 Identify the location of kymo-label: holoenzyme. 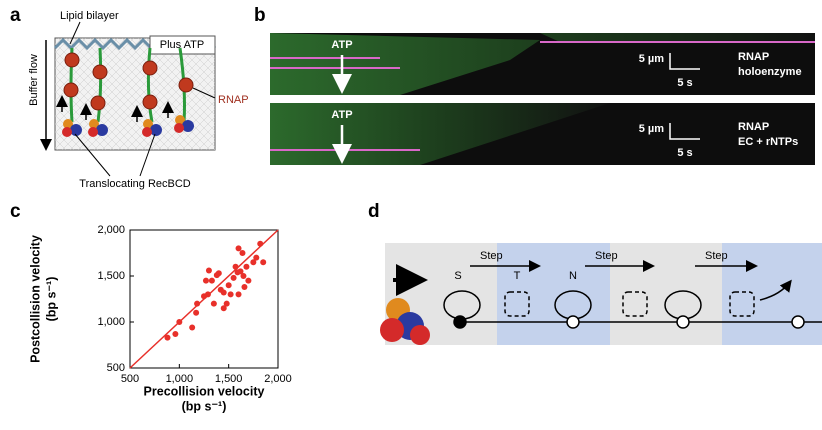
(770, 72).